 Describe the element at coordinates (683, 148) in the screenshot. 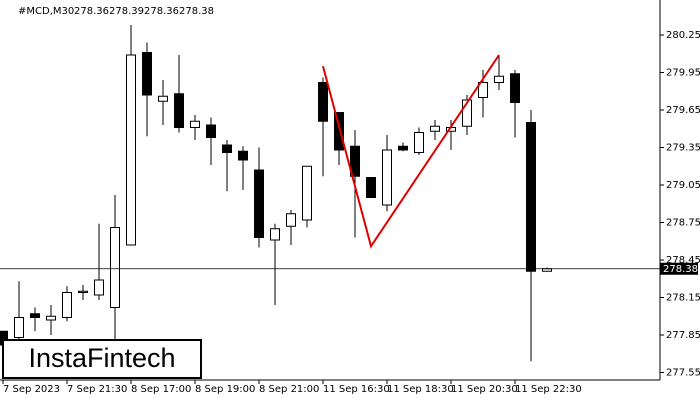

I see `y-tick-label: 279.35` at that location.